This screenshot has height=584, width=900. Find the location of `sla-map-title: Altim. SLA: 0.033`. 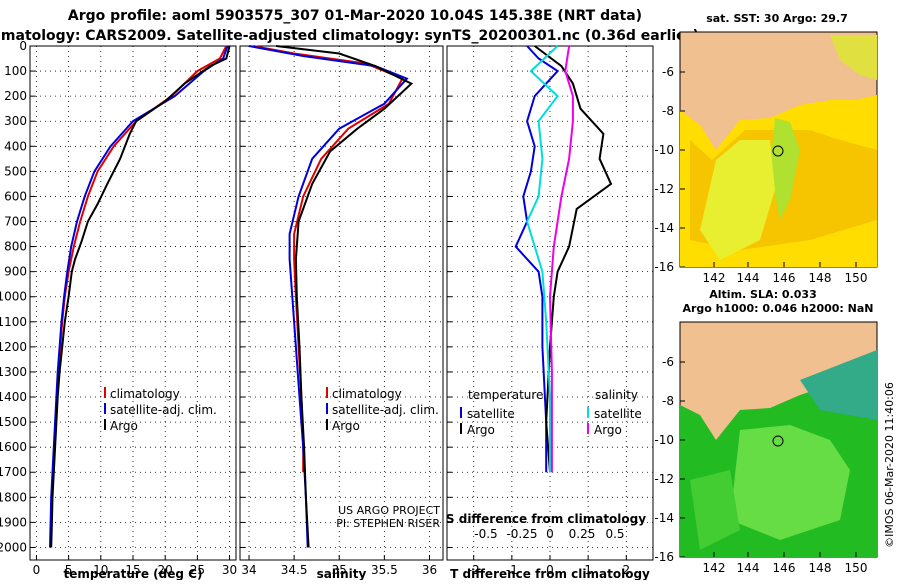

sla-map-title: Altim. SLA: 0.033 is located at coordinates (762, 294).